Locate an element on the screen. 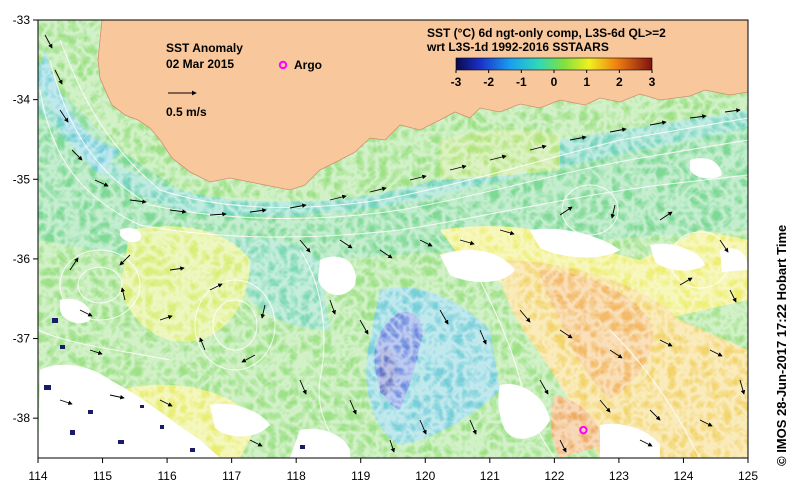 The width and height of the screenshot is (790, 492). x-tick-label: 120 is located at coordinates (425, 476).